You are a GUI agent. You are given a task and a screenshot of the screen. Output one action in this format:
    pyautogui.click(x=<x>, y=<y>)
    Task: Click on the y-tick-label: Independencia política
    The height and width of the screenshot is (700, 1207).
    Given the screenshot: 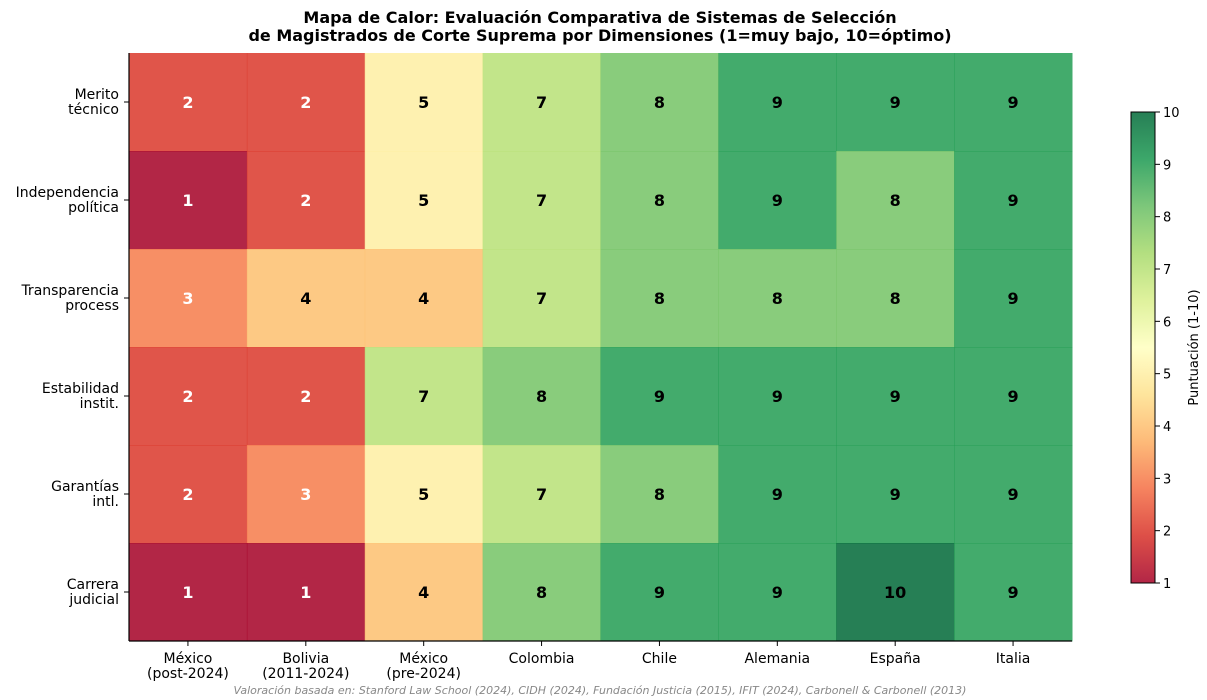 What is the action you would take?
    pyautogui.click(x=67, y=200)
    